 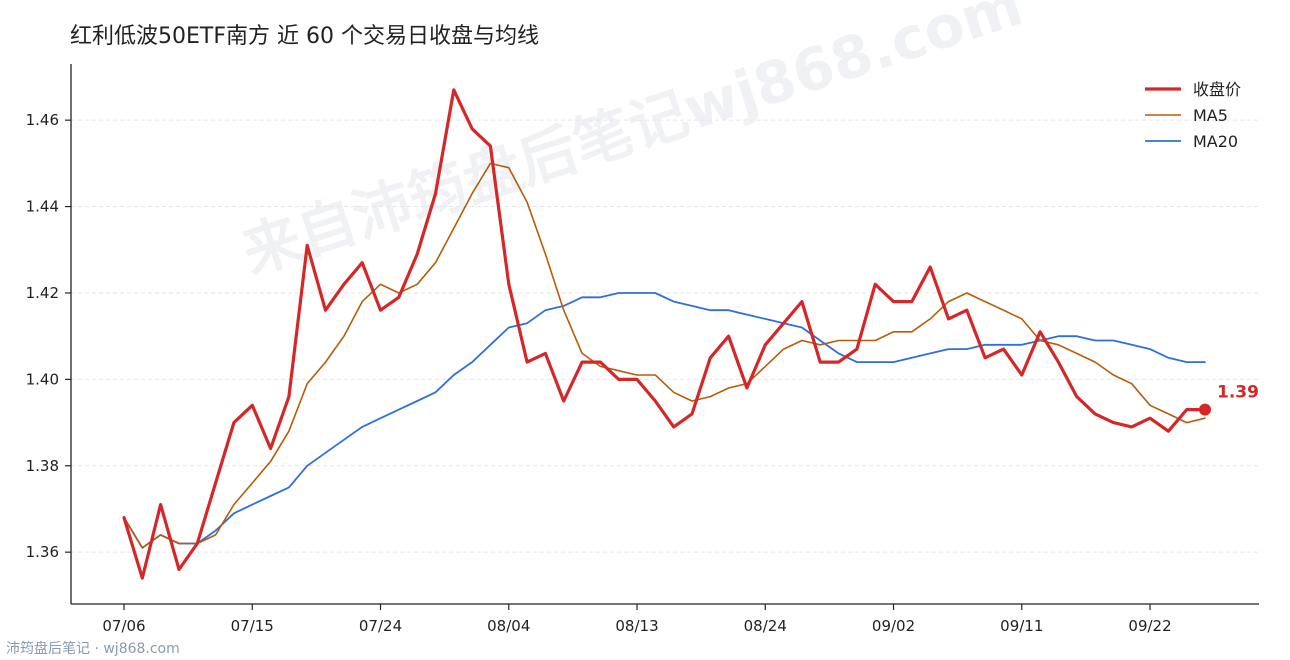 What do you see at coordinates (1238, 393) in the screenshot?
I see `last-close-label: 1.39` at bounding box center [1238, 393].